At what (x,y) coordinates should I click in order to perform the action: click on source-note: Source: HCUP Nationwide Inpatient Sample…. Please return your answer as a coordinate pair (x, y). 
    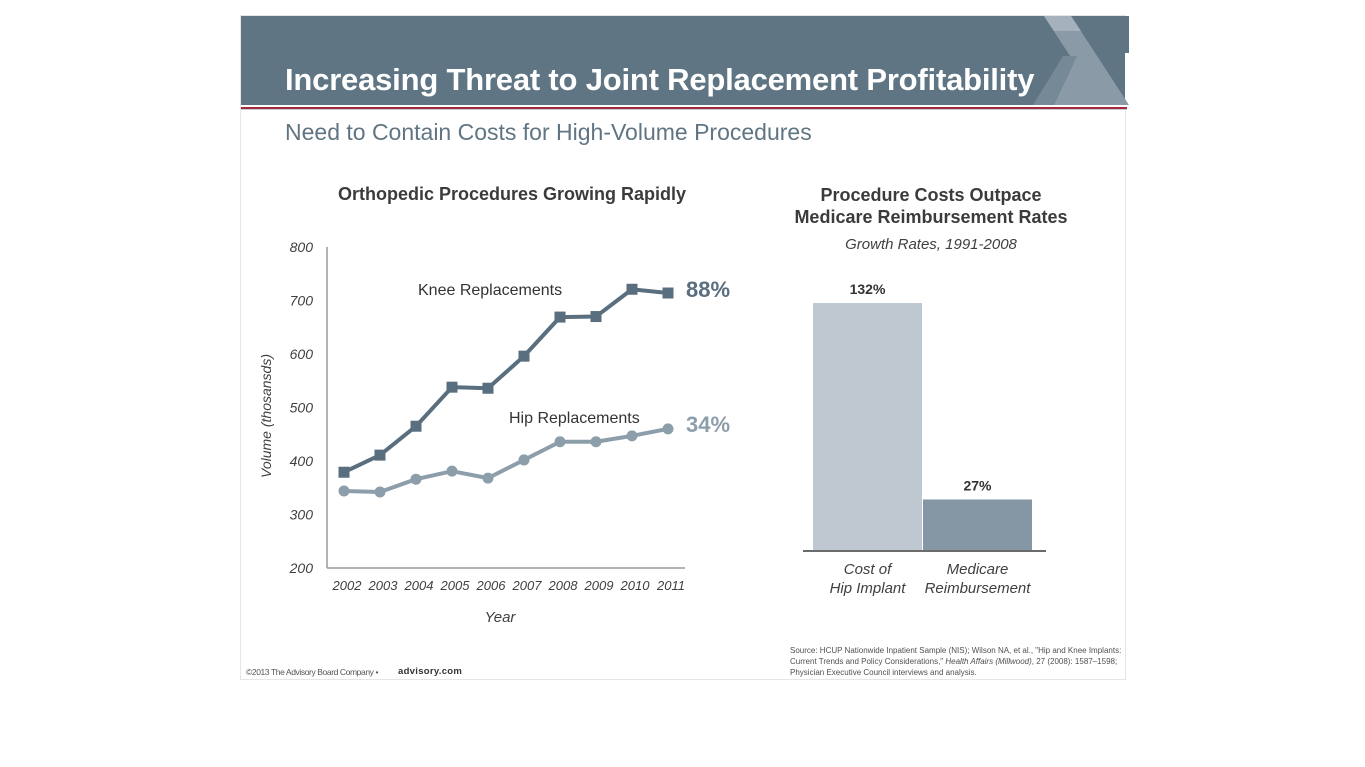
    Looking at the image, I should click on (957, 661).